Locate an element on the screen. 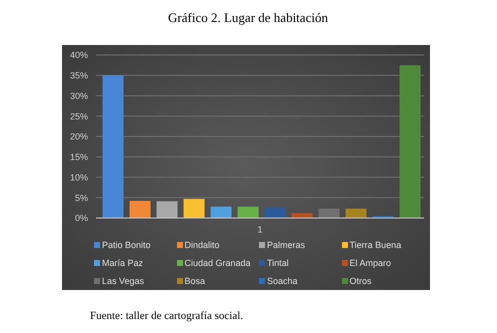 This screenshot has width=497, height=333. y-tick-label: 40% is located at coordinates (79, 55).